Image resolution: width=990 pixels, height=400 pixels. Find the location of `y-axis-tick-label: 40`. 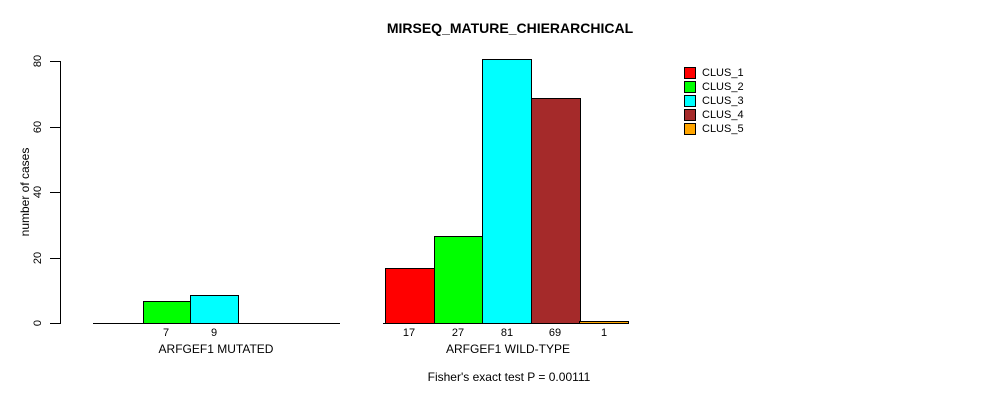

y-axis-tick-label: 40 is located at coordinates (38, 192).